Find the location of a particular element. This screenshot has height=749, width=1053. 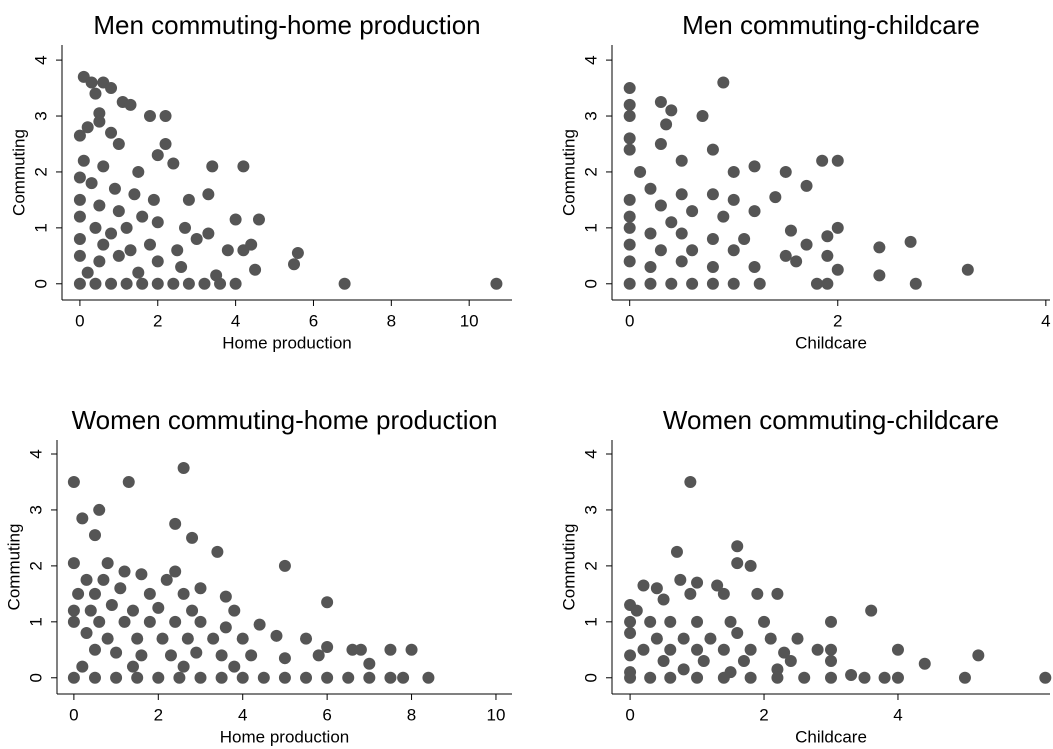

y-tick-label: 4 is located at coordinates (590, 59).